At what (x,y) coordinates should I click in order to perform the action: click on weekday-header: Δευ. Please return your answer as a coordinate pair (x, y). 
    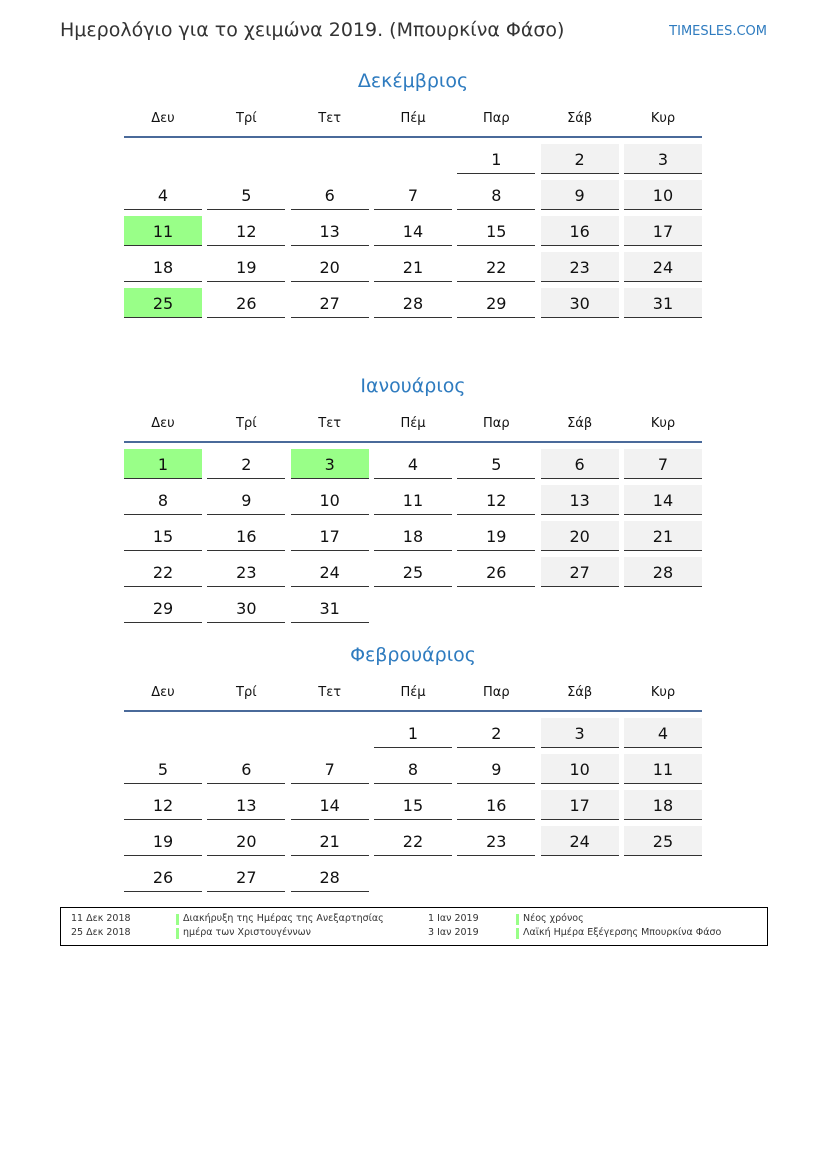
    Looking at the image, I should click on (163, 423).